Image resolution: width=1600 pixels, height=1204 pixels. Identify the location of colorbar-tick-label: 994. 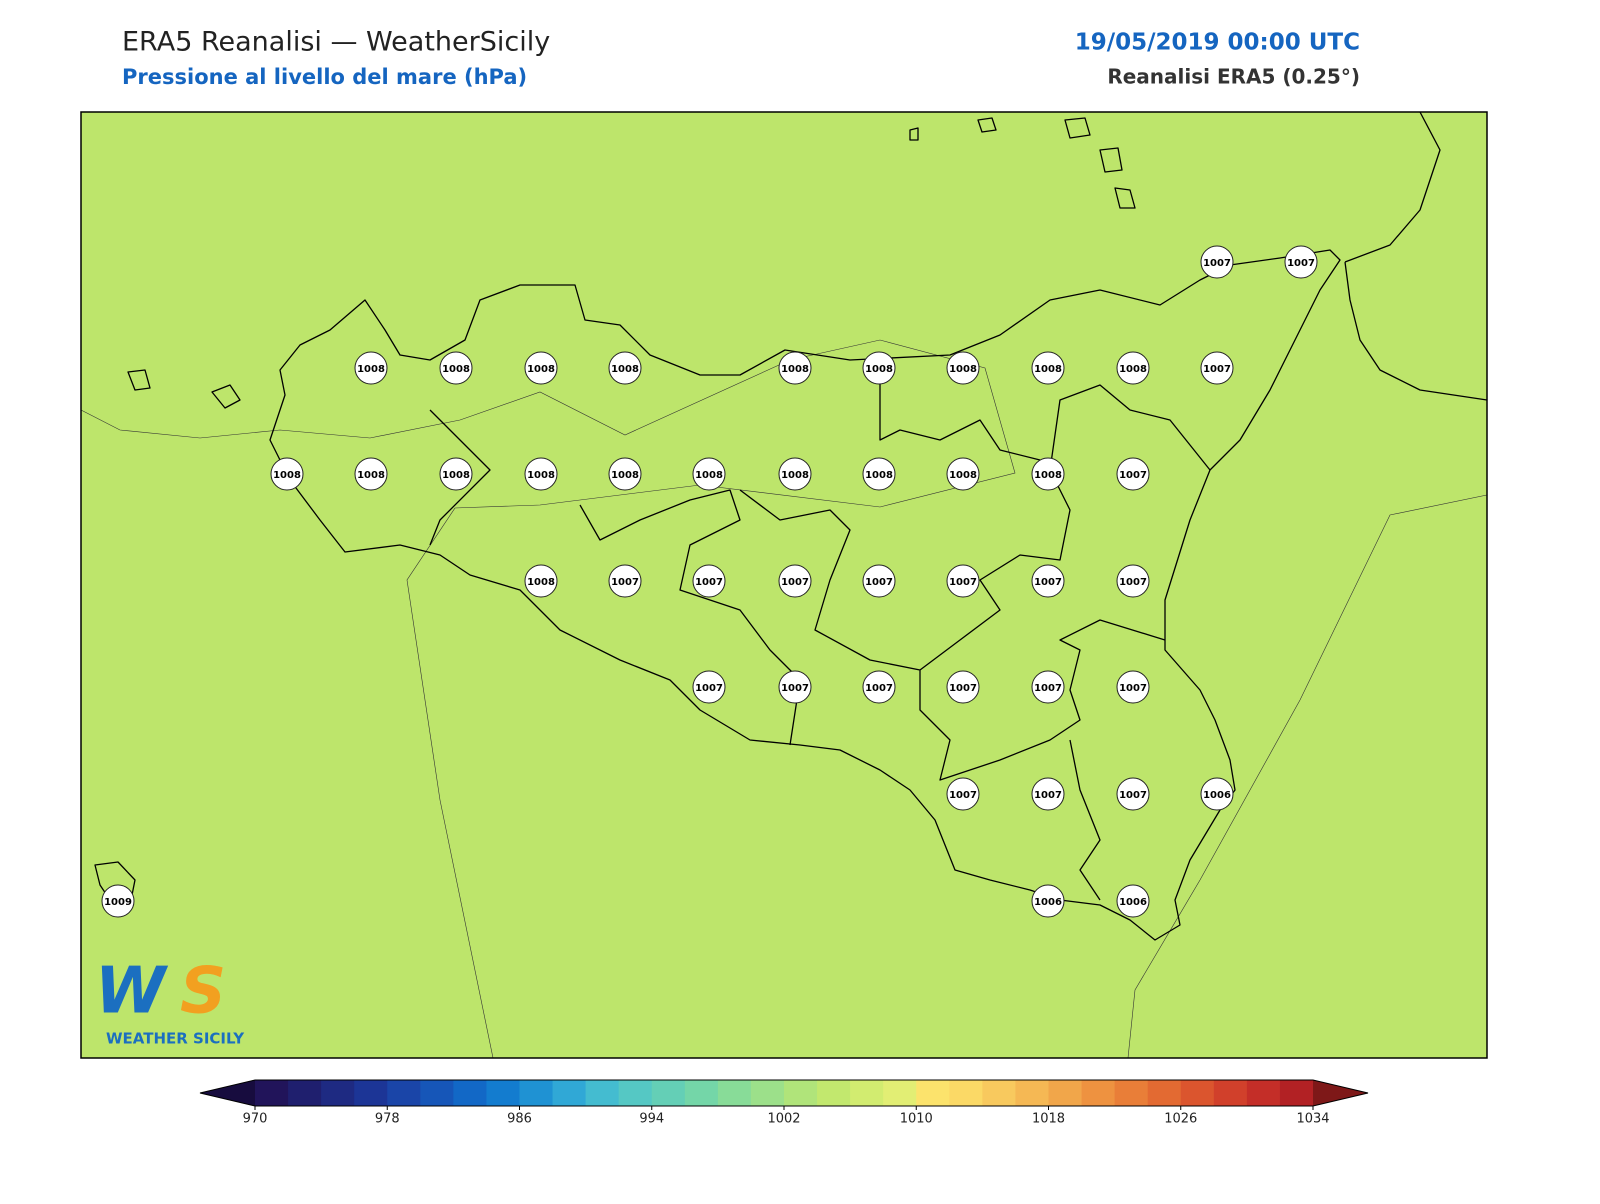
(651, 1119).